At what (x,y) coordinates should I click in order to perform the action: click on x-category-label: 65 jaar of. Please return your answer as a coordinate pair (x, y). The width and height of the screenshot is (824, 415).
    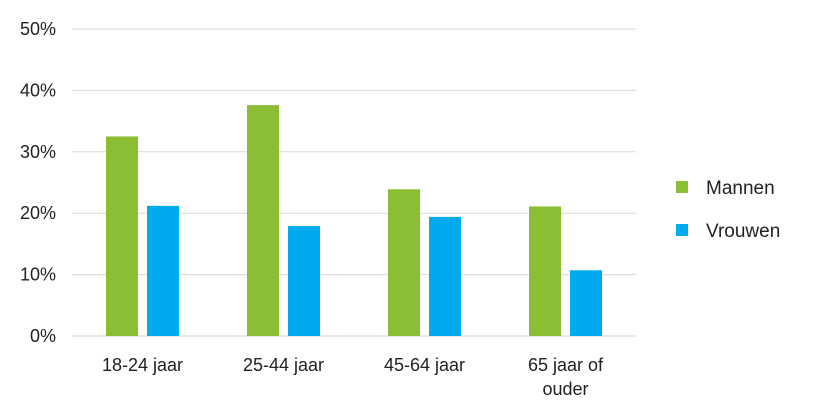
    Looking at the image, I should click on (566, 365).